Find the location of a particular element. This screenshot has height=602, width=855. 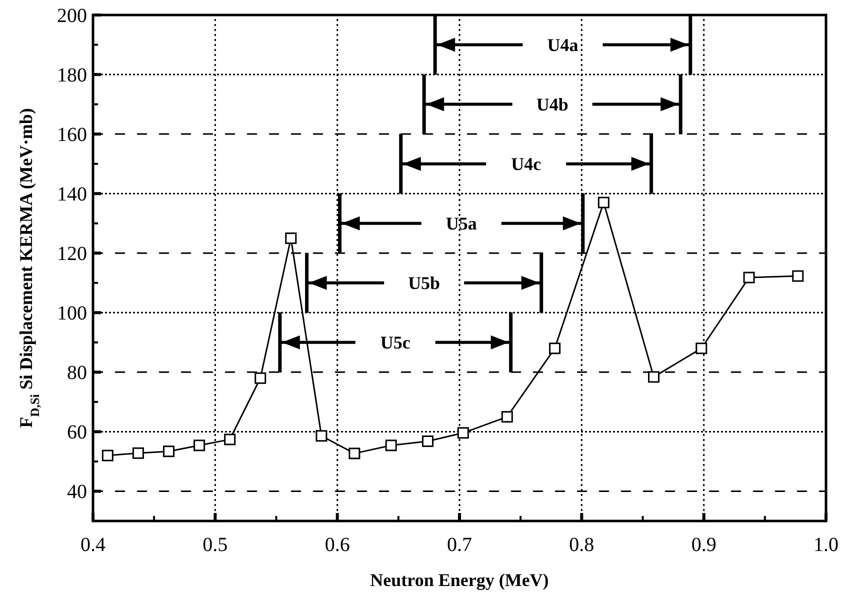

y-tick-label: 160 is located at coordinates (72, 135).